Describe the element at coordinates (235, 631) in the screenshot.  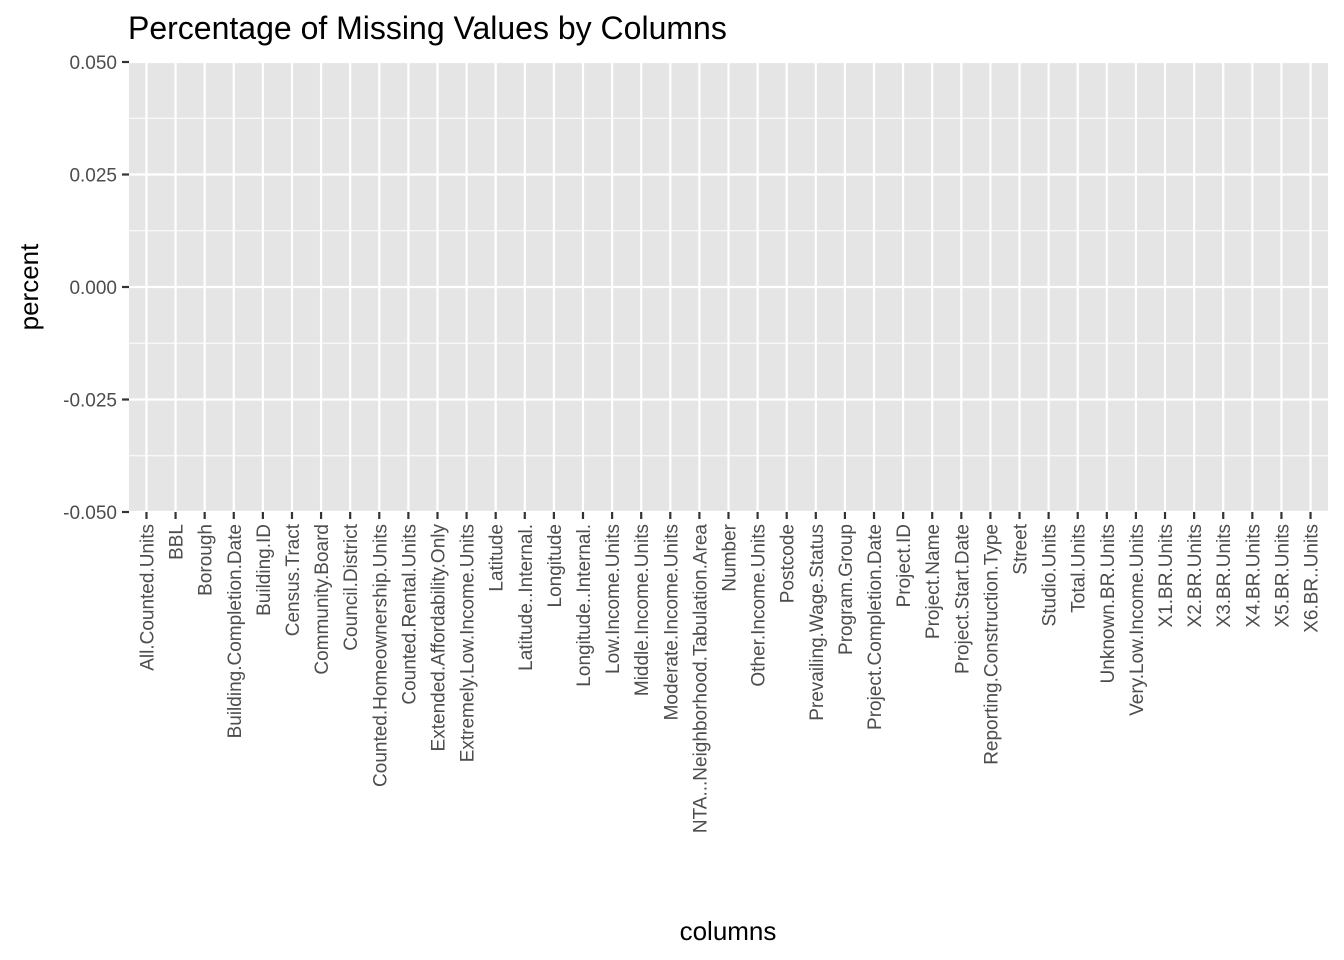
I see `x-tick-label: Building.Completion.Date` at that location.